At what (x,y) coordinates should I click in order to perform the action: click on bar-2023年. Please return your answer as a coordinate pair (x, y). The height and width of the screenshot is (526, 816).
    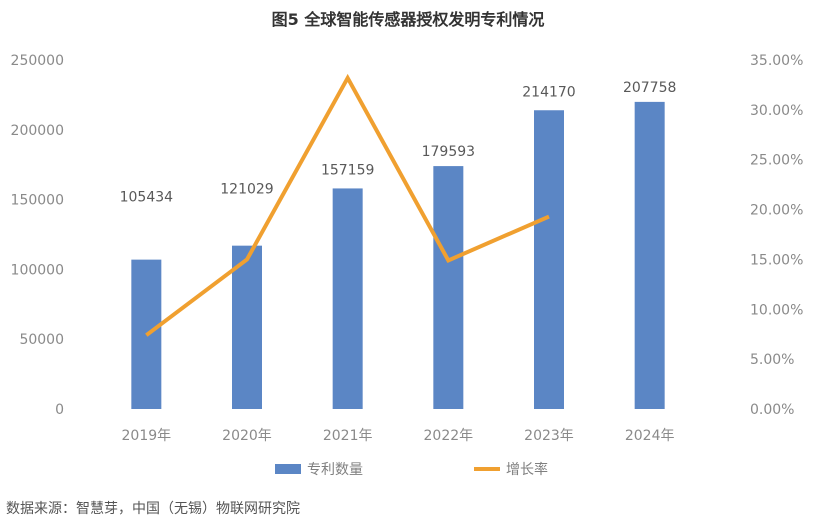
    Looking at the image, I should click on (549, 260).